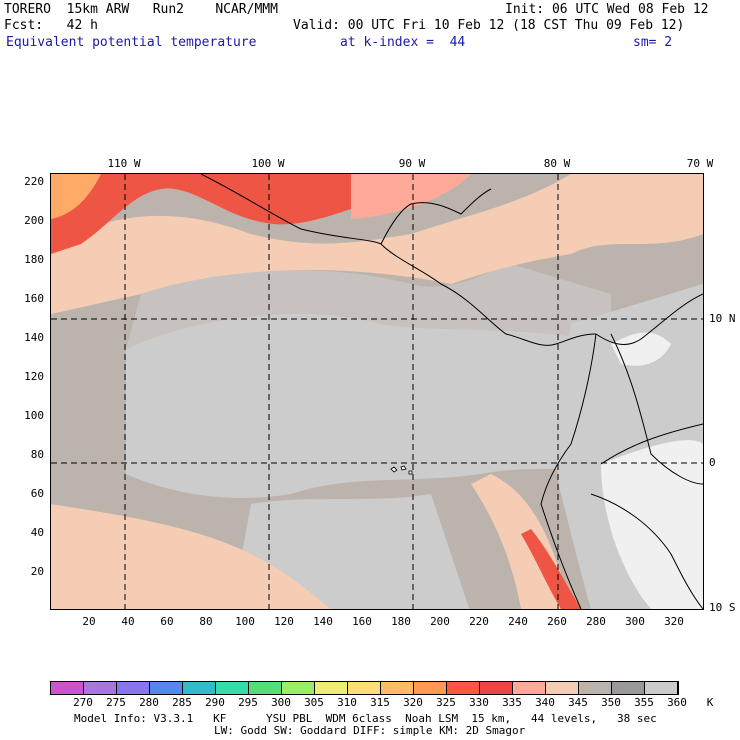 The image size is (740, 740). What do you see at coordinates (51, 25) in the screenshot?
I see `header-forecast-hour: Fcst: 42 h` at bounding box center [51, 25].